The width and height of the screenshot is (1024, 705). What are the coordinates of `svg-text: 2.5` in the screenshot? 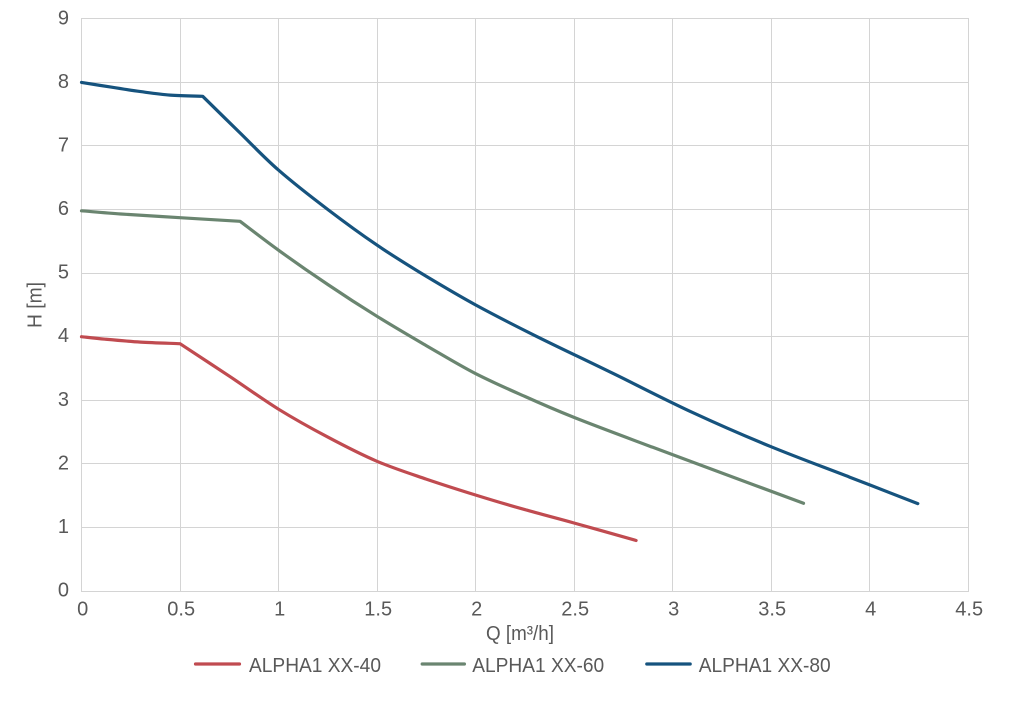 It's located at (575, 610).